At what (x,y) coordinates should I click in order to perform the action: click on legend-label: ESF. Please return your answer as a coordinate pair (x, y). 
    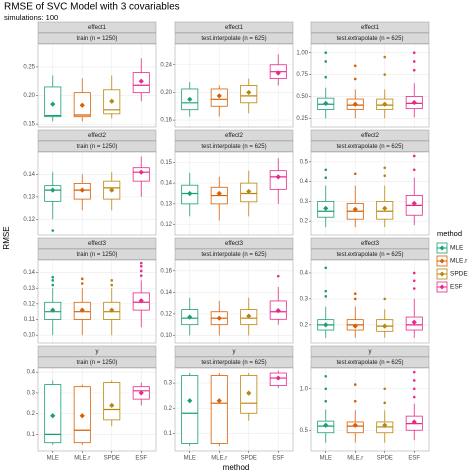
    Looking at the image, I should click on (456, 287).